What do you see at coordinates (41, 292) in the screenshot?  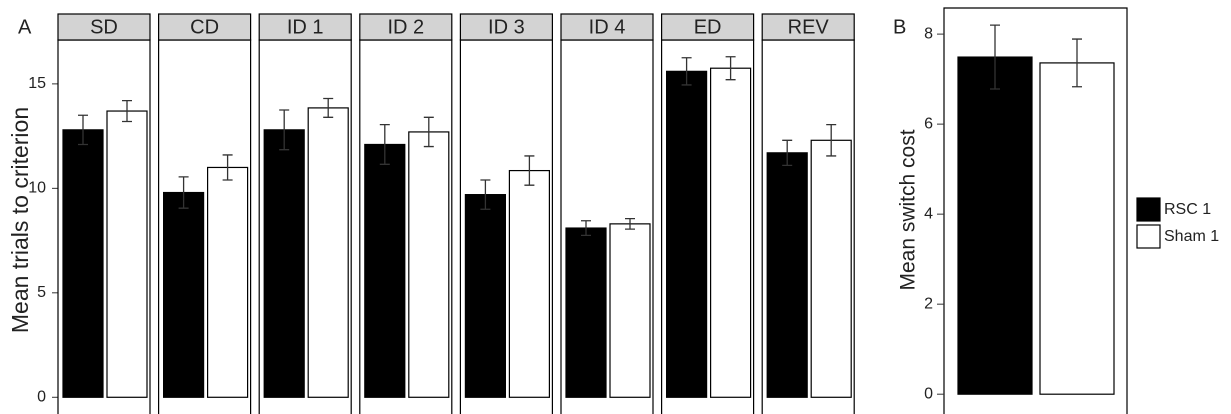 I see `y-tick-label: 5` at bounding box center [41, 292].